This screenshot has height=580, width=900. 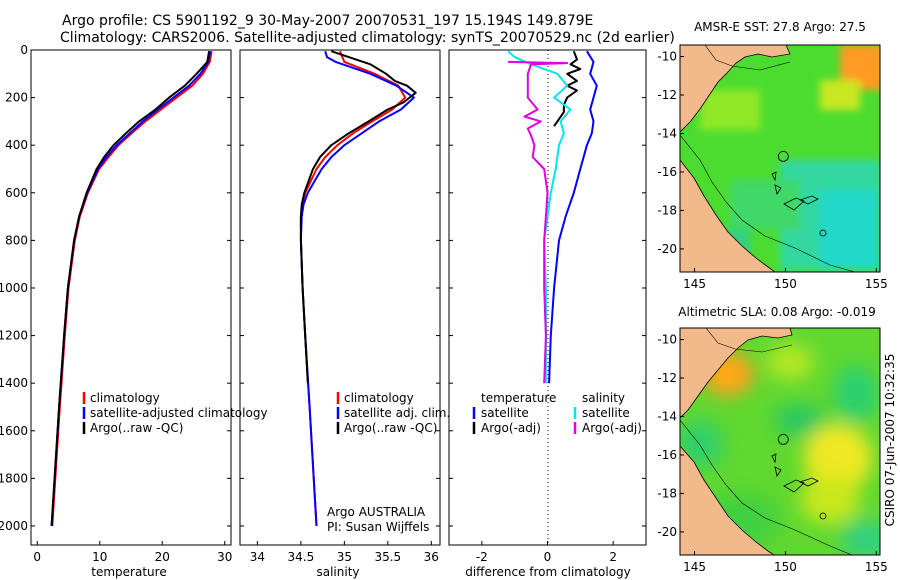 What do you see at coordinates (735, 89) in the screenshot?
I see `sst-land-coast-north` at bounding box center [735, 89].